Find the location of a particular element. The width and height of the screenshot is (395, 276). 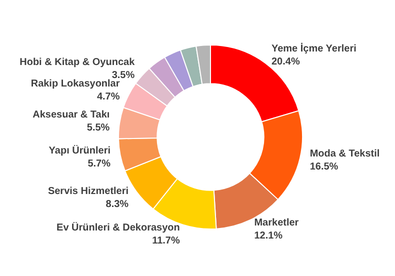

data-label: 5.5% is located at coordinates (98, 128).